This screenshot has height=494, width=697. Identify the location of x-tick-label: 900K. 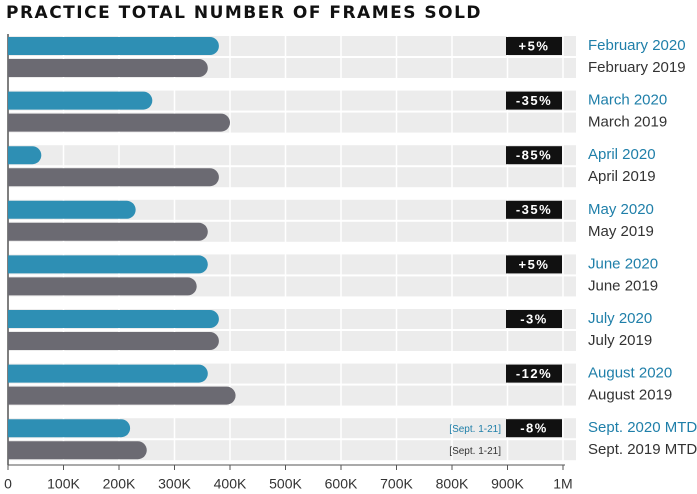
(507, 484).